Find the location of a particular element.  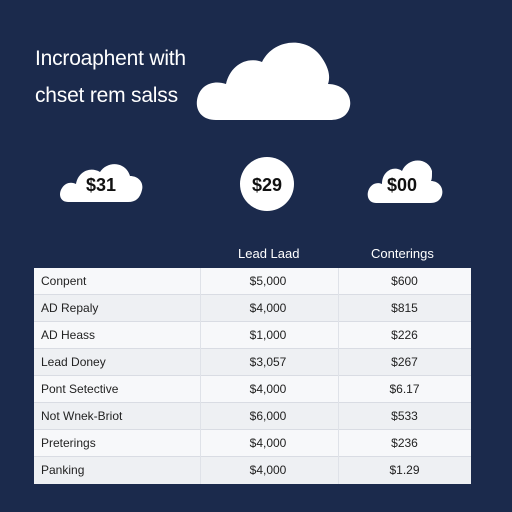

price-middle: $29 is located at coordinates (267, 185).